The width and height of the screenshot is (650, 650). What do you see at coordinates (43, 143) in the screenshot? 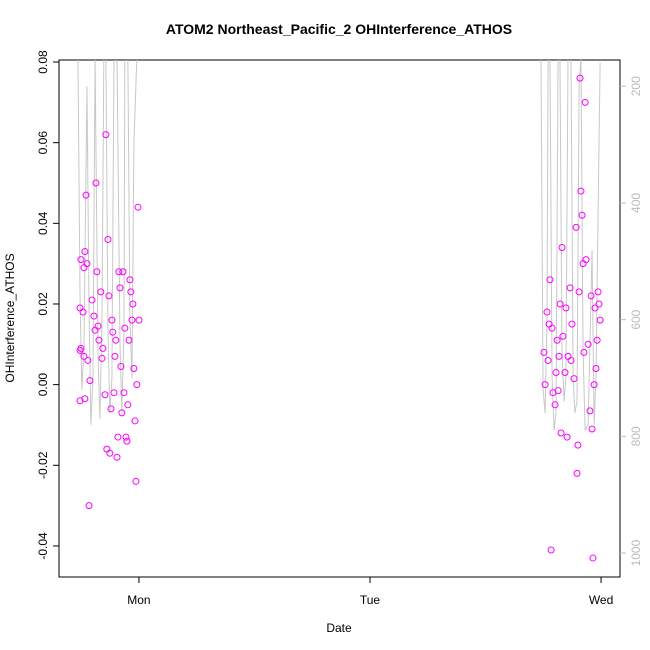
I see `y-tick-label: 0.06` at bounding box center [43, 143].